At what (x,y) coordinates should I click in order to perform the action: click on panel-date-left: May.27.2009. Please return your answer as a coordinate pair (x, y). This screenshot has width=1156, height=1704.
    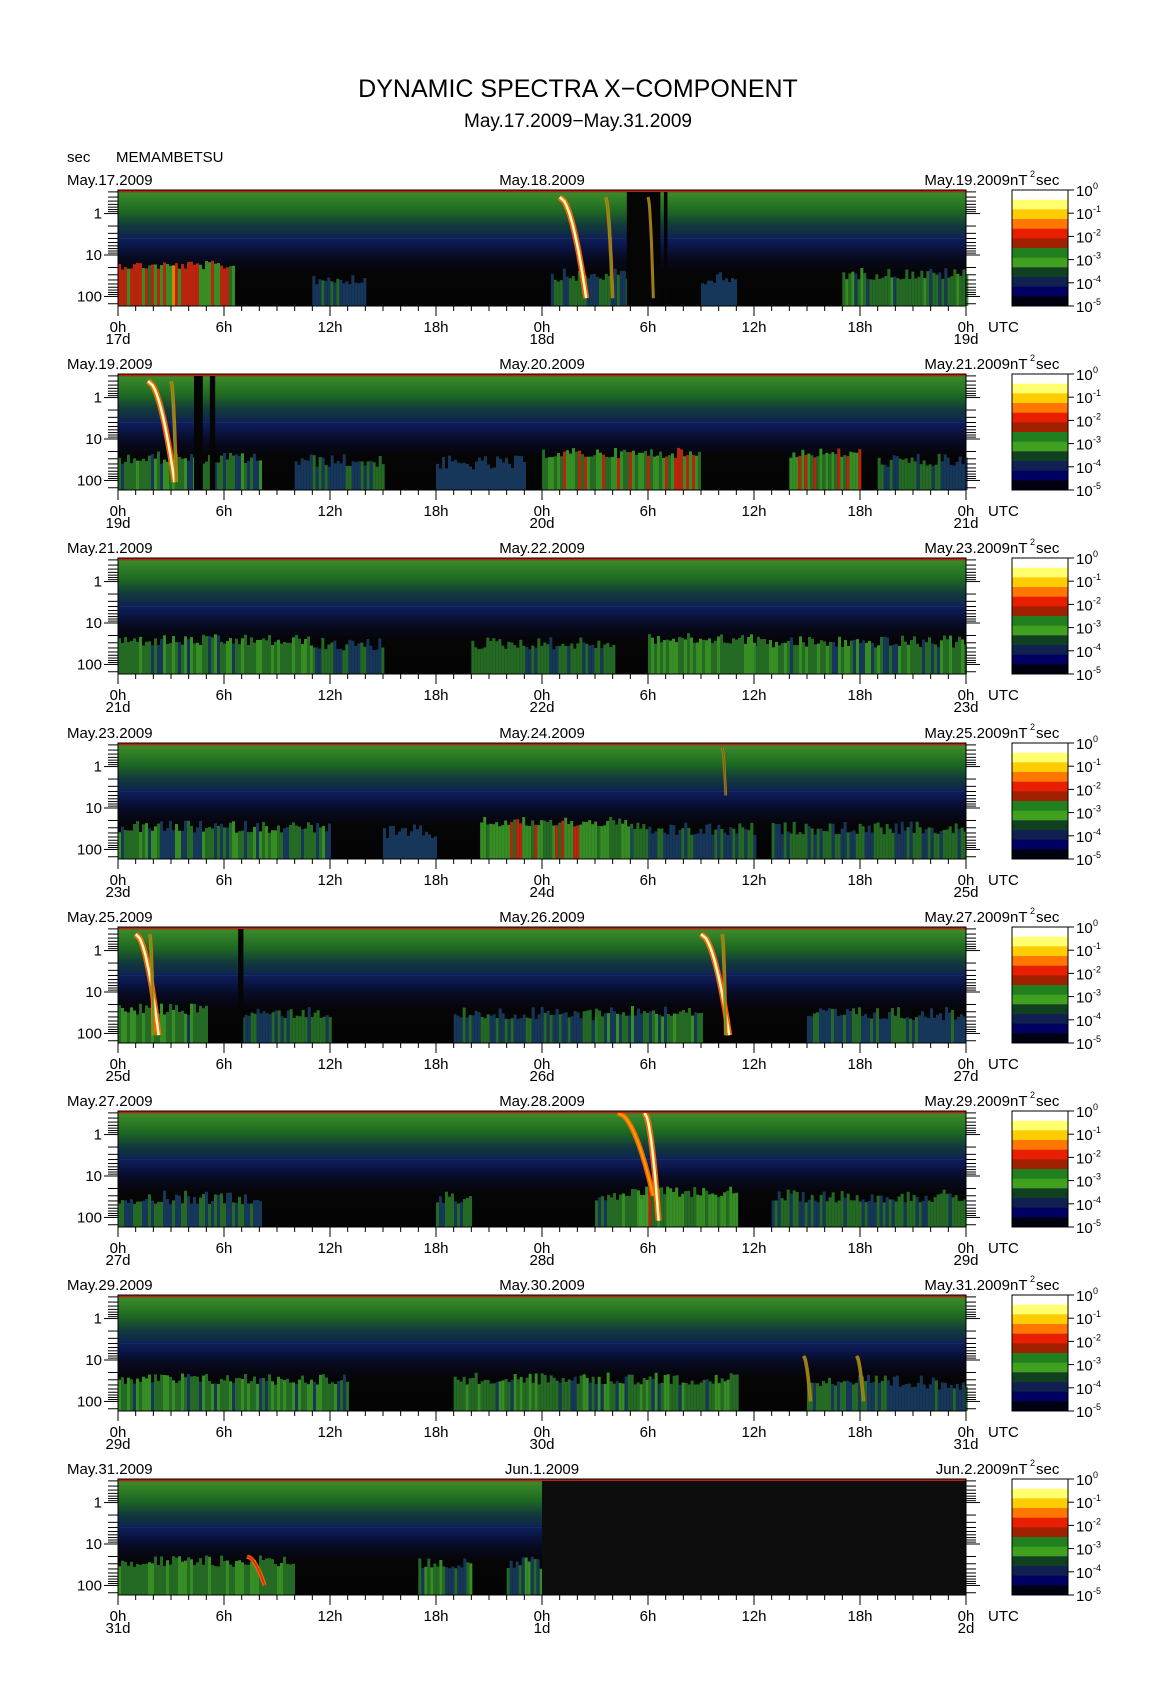
    Looking at the image, I should click on (110, 1101).